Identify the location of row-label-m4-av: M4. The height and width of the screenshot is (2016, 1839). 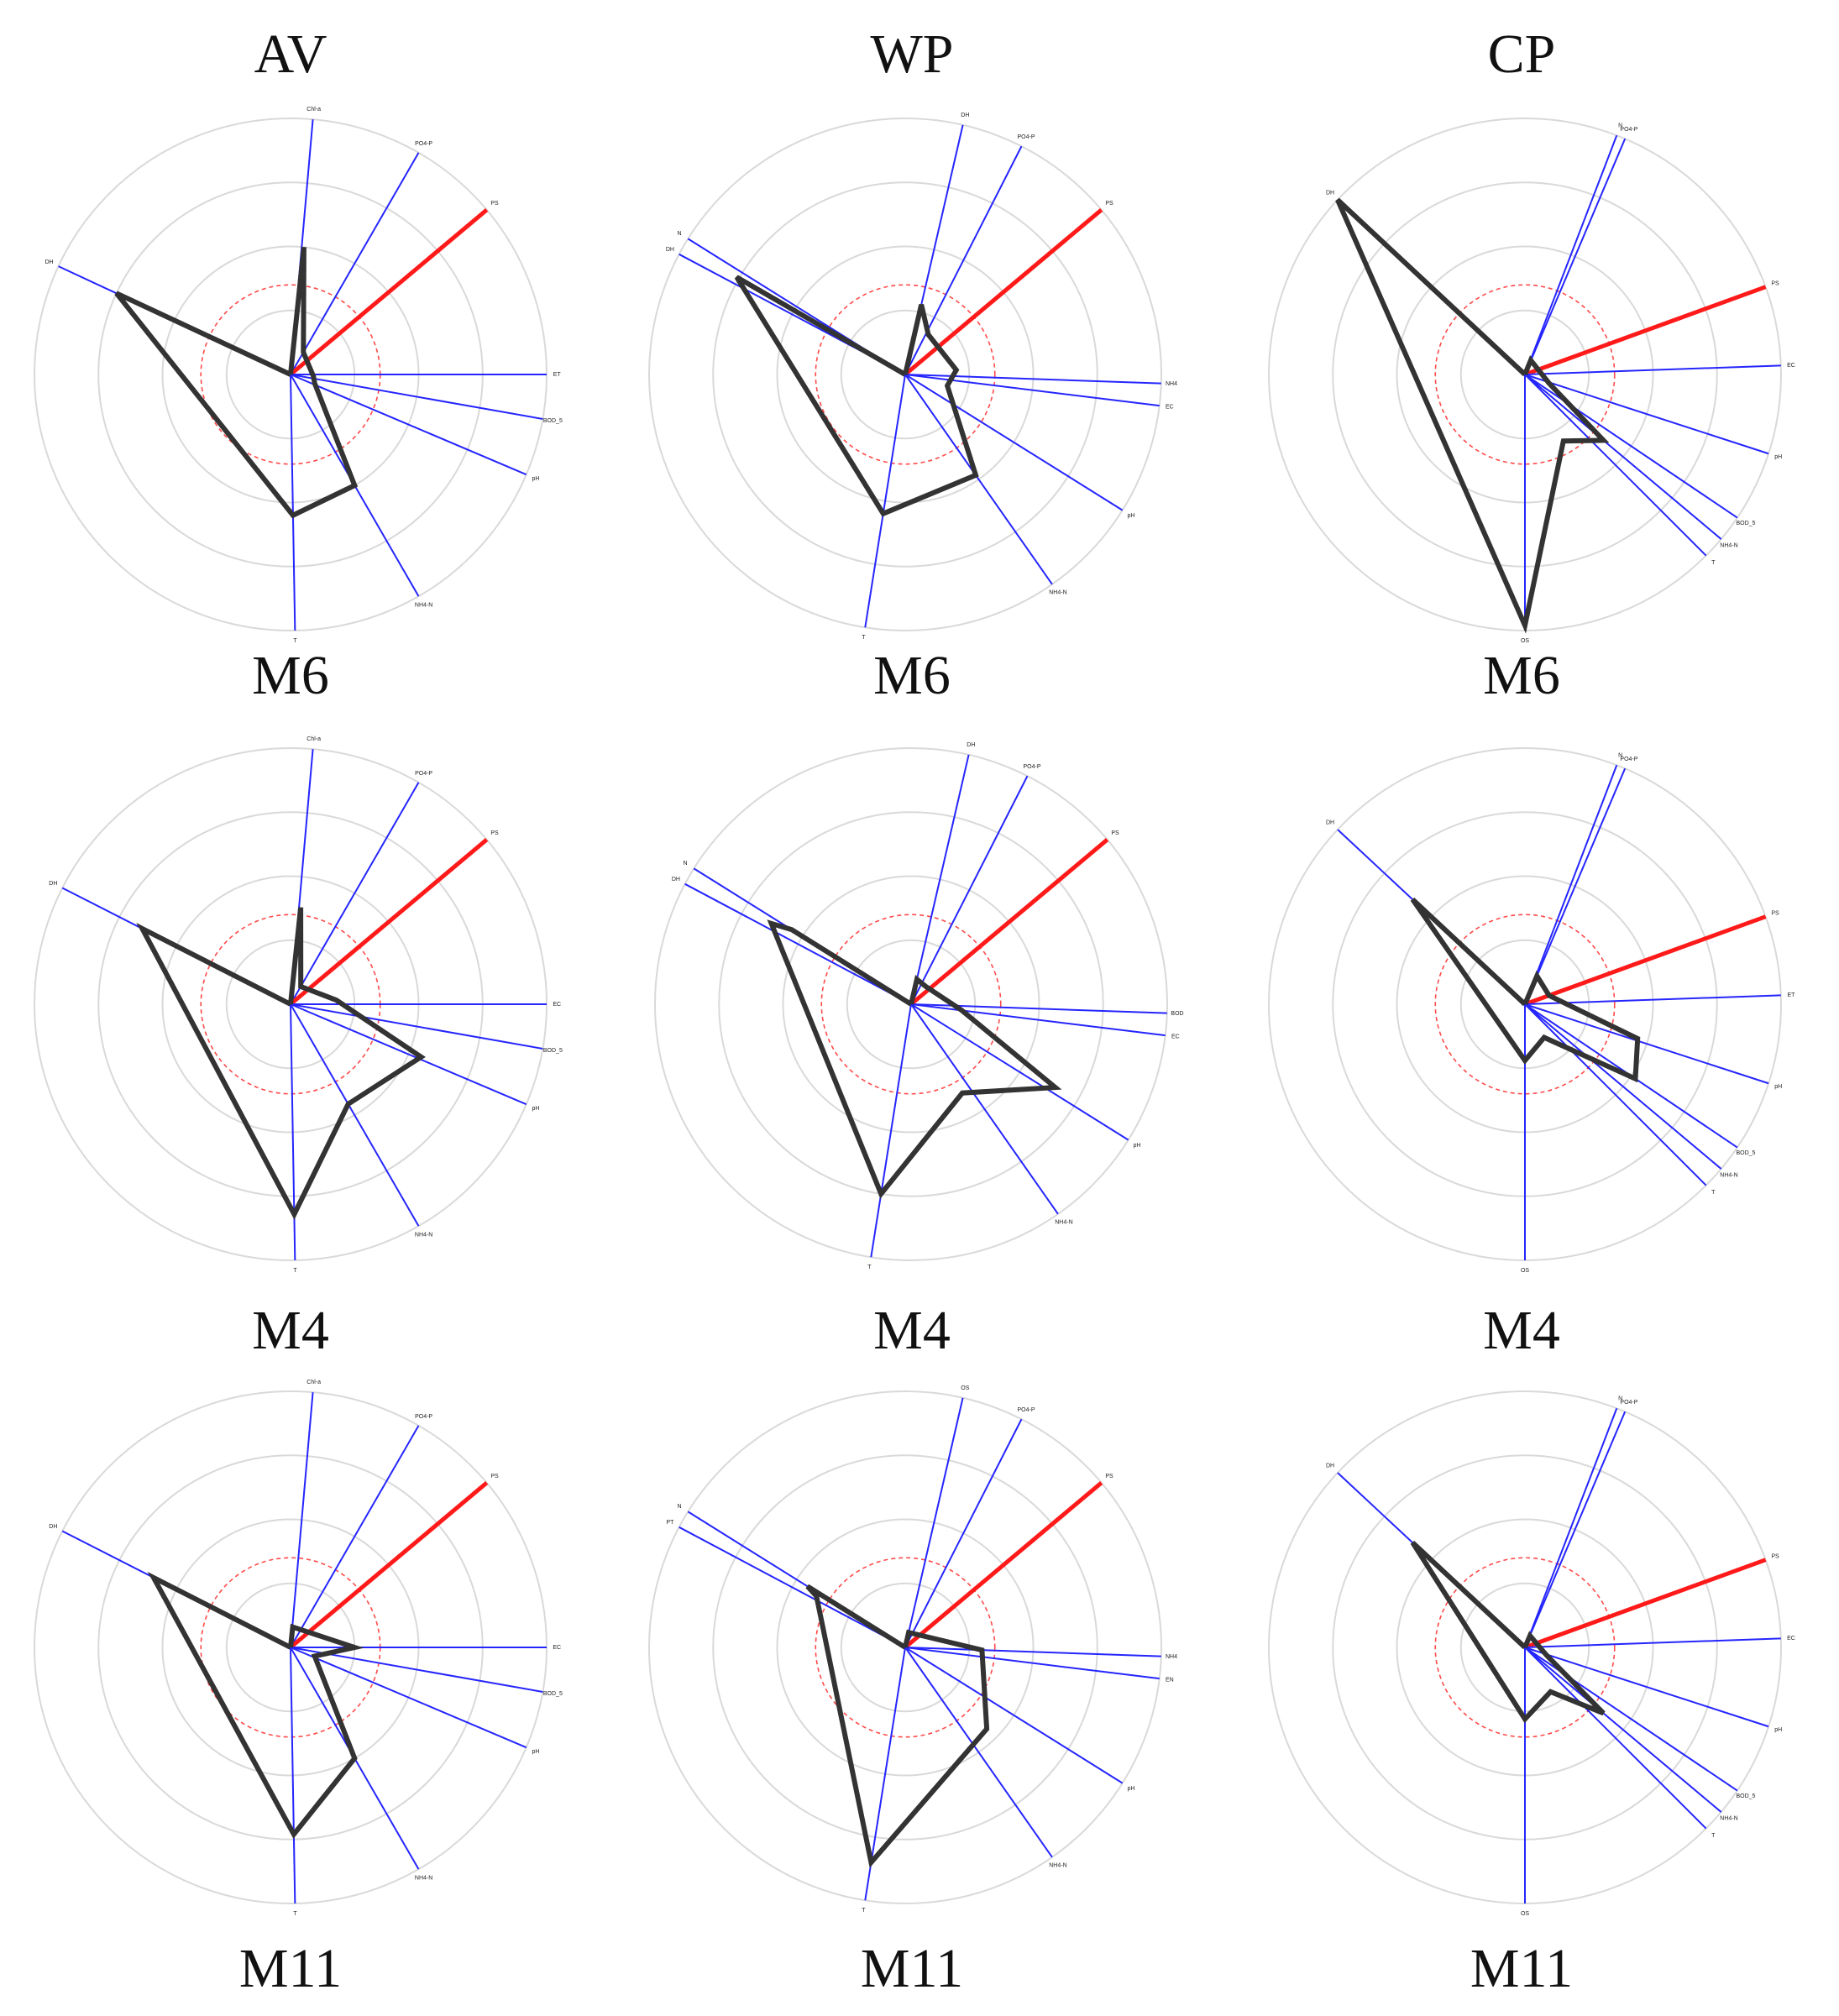
(290, 1330).